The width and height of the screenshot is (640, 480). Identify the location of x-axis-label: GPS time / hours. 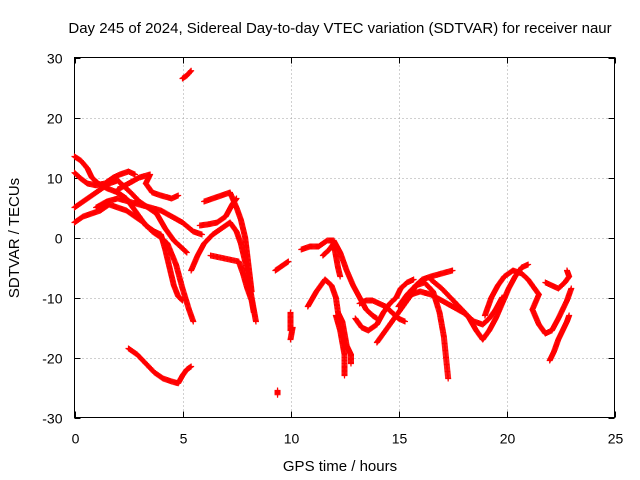
(340, 466).